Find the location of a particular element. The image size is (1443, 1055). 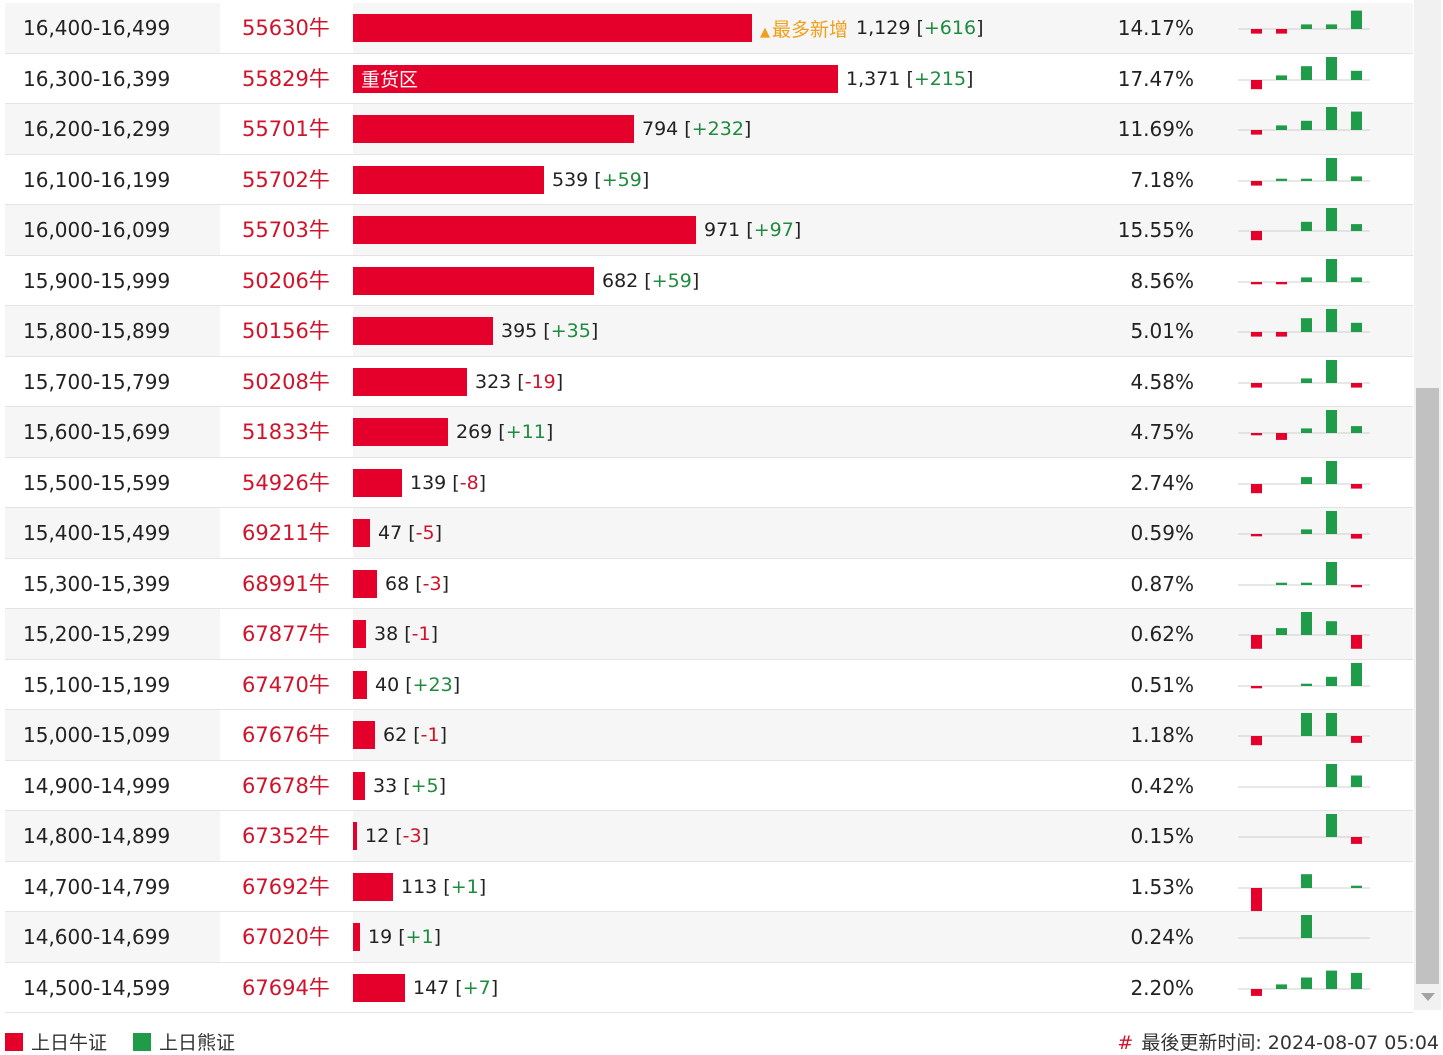

table-row: 14,800-14,899 67352牛 12 [-3] 0.15% is located at coordinates (709, 836).